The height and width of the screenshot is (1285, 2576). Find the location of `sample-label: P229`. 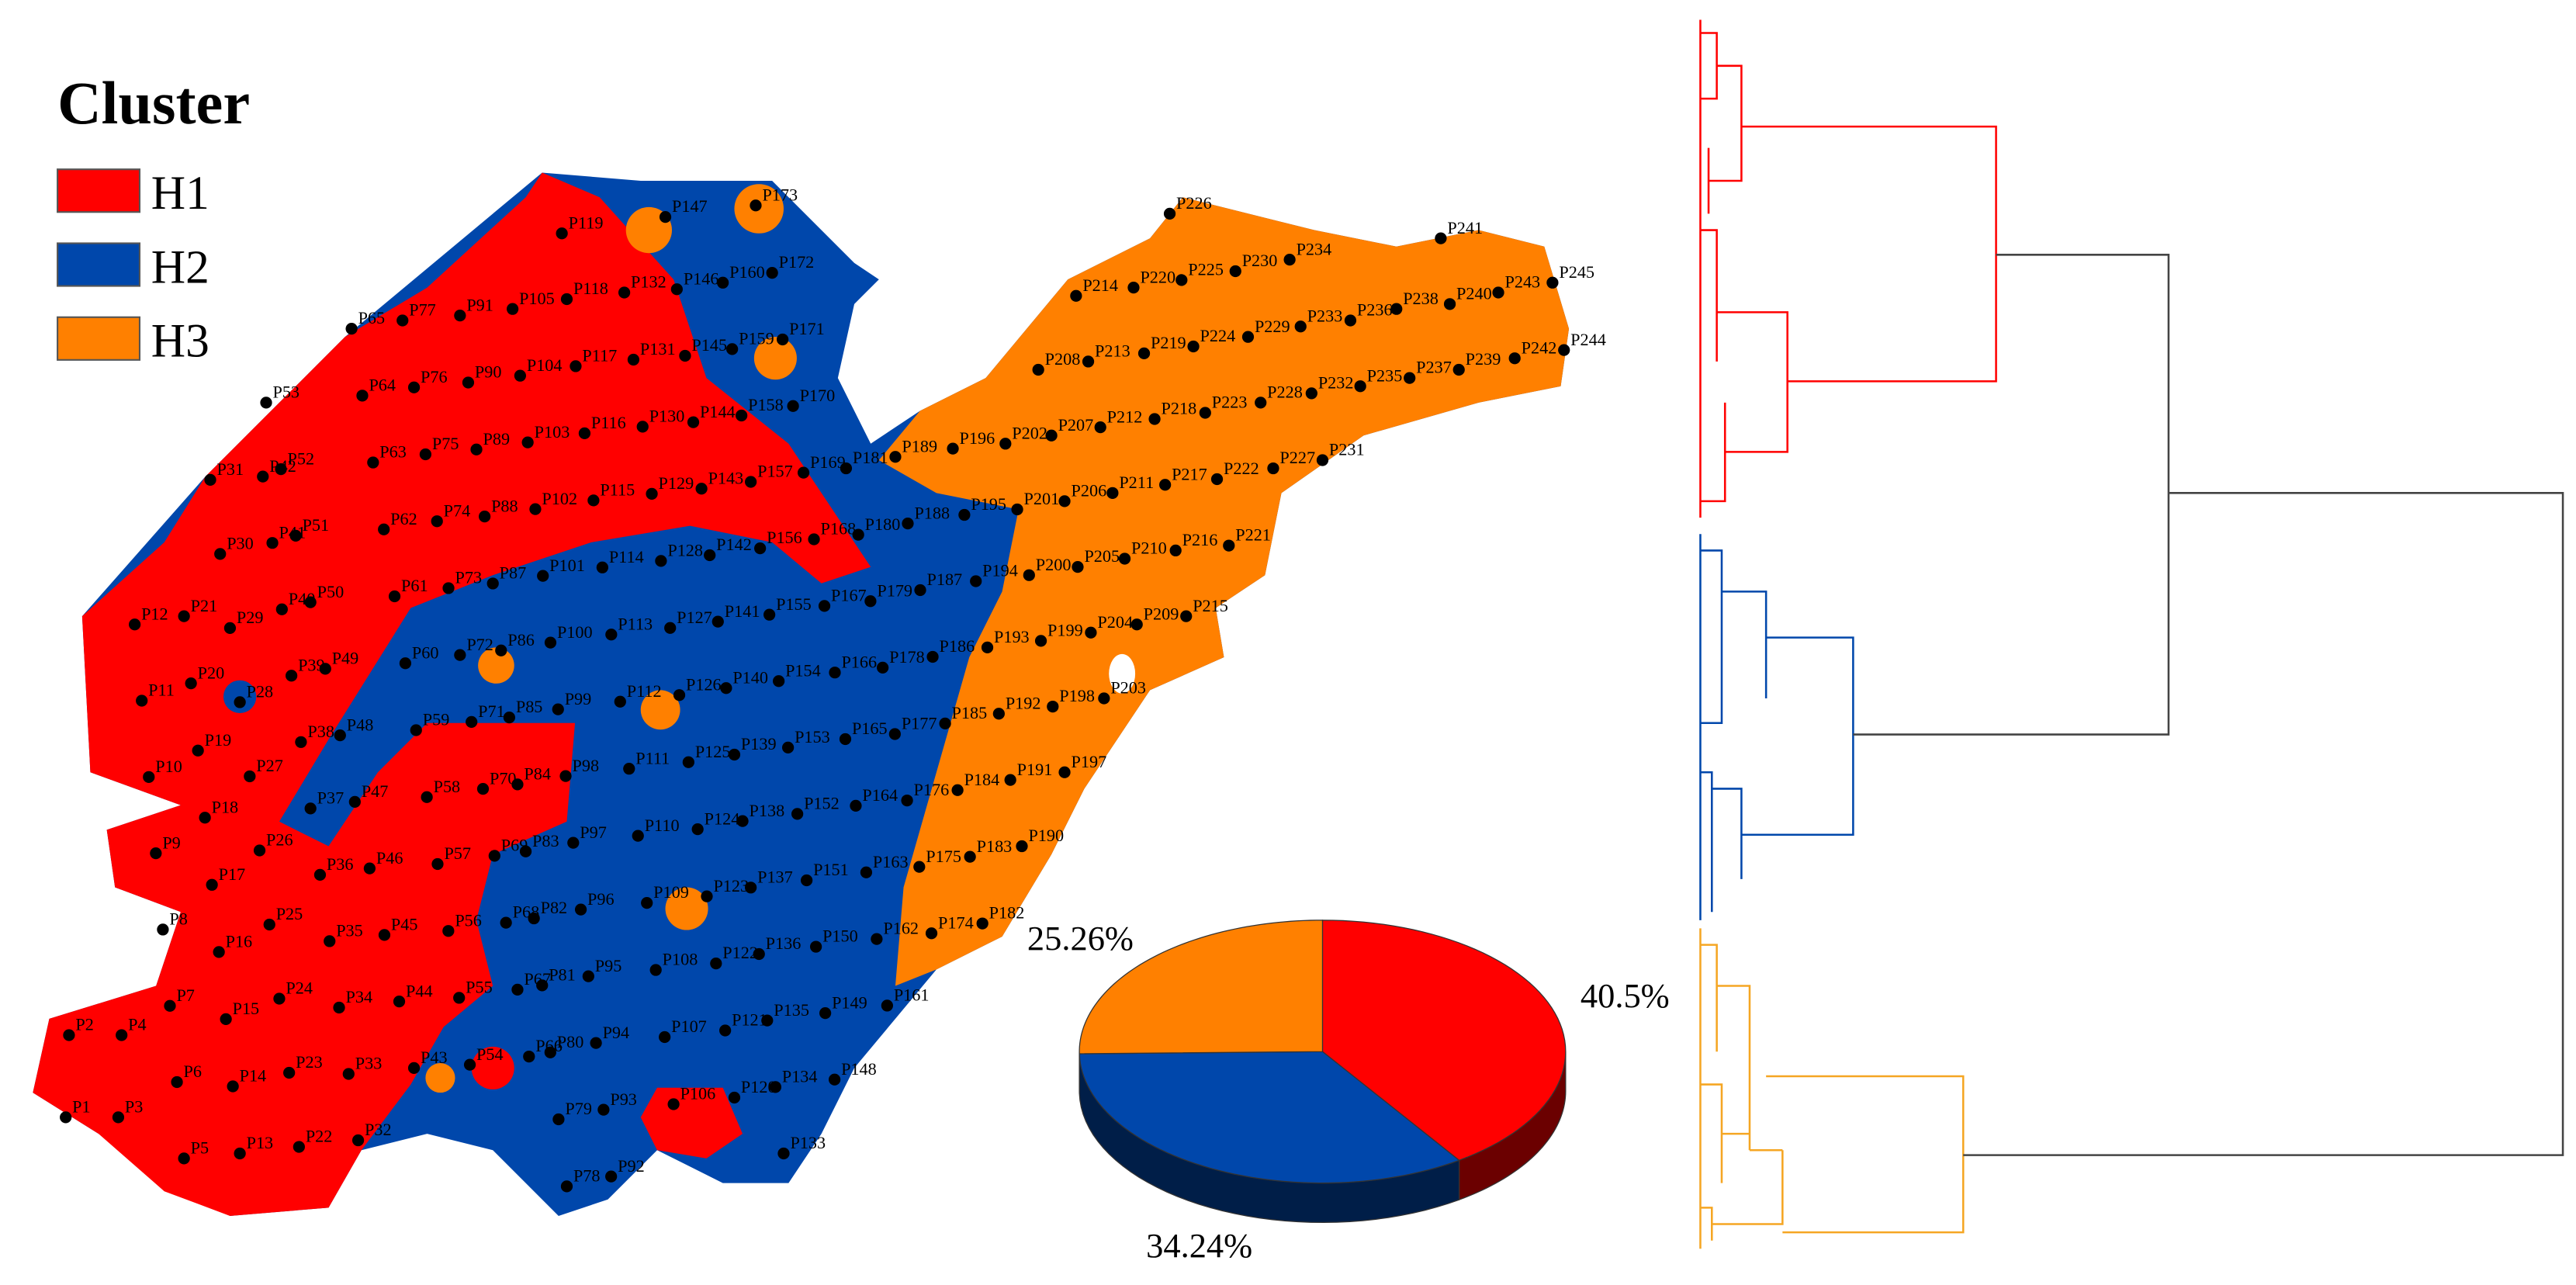

sample-label: P229 is located at coordinates (1272, 326).